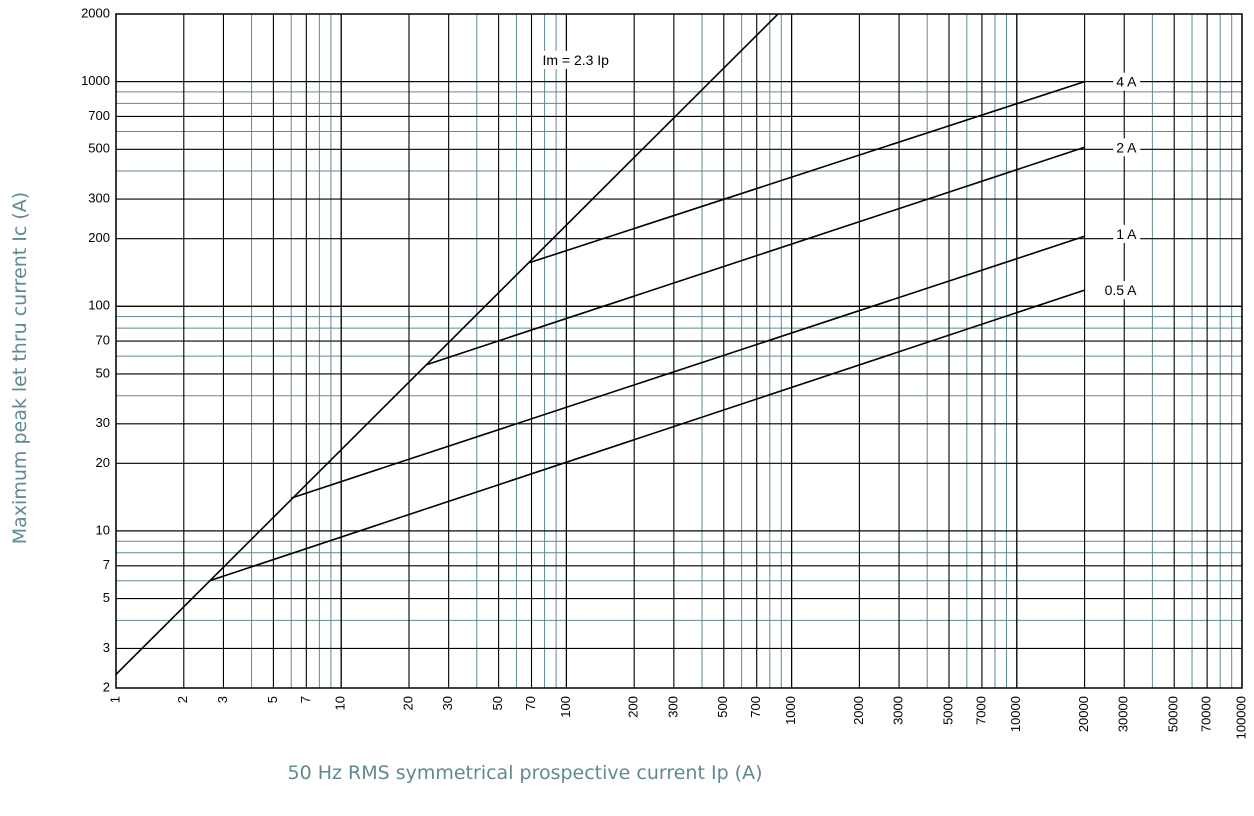  What do you see at coordinates (95, 349) in the screenshot?
I see `y-tick-labels: 2 3 5 7 10 20 30 50 70 100 200 300 500 700 1000 2000` at bounding box center [95, 349].